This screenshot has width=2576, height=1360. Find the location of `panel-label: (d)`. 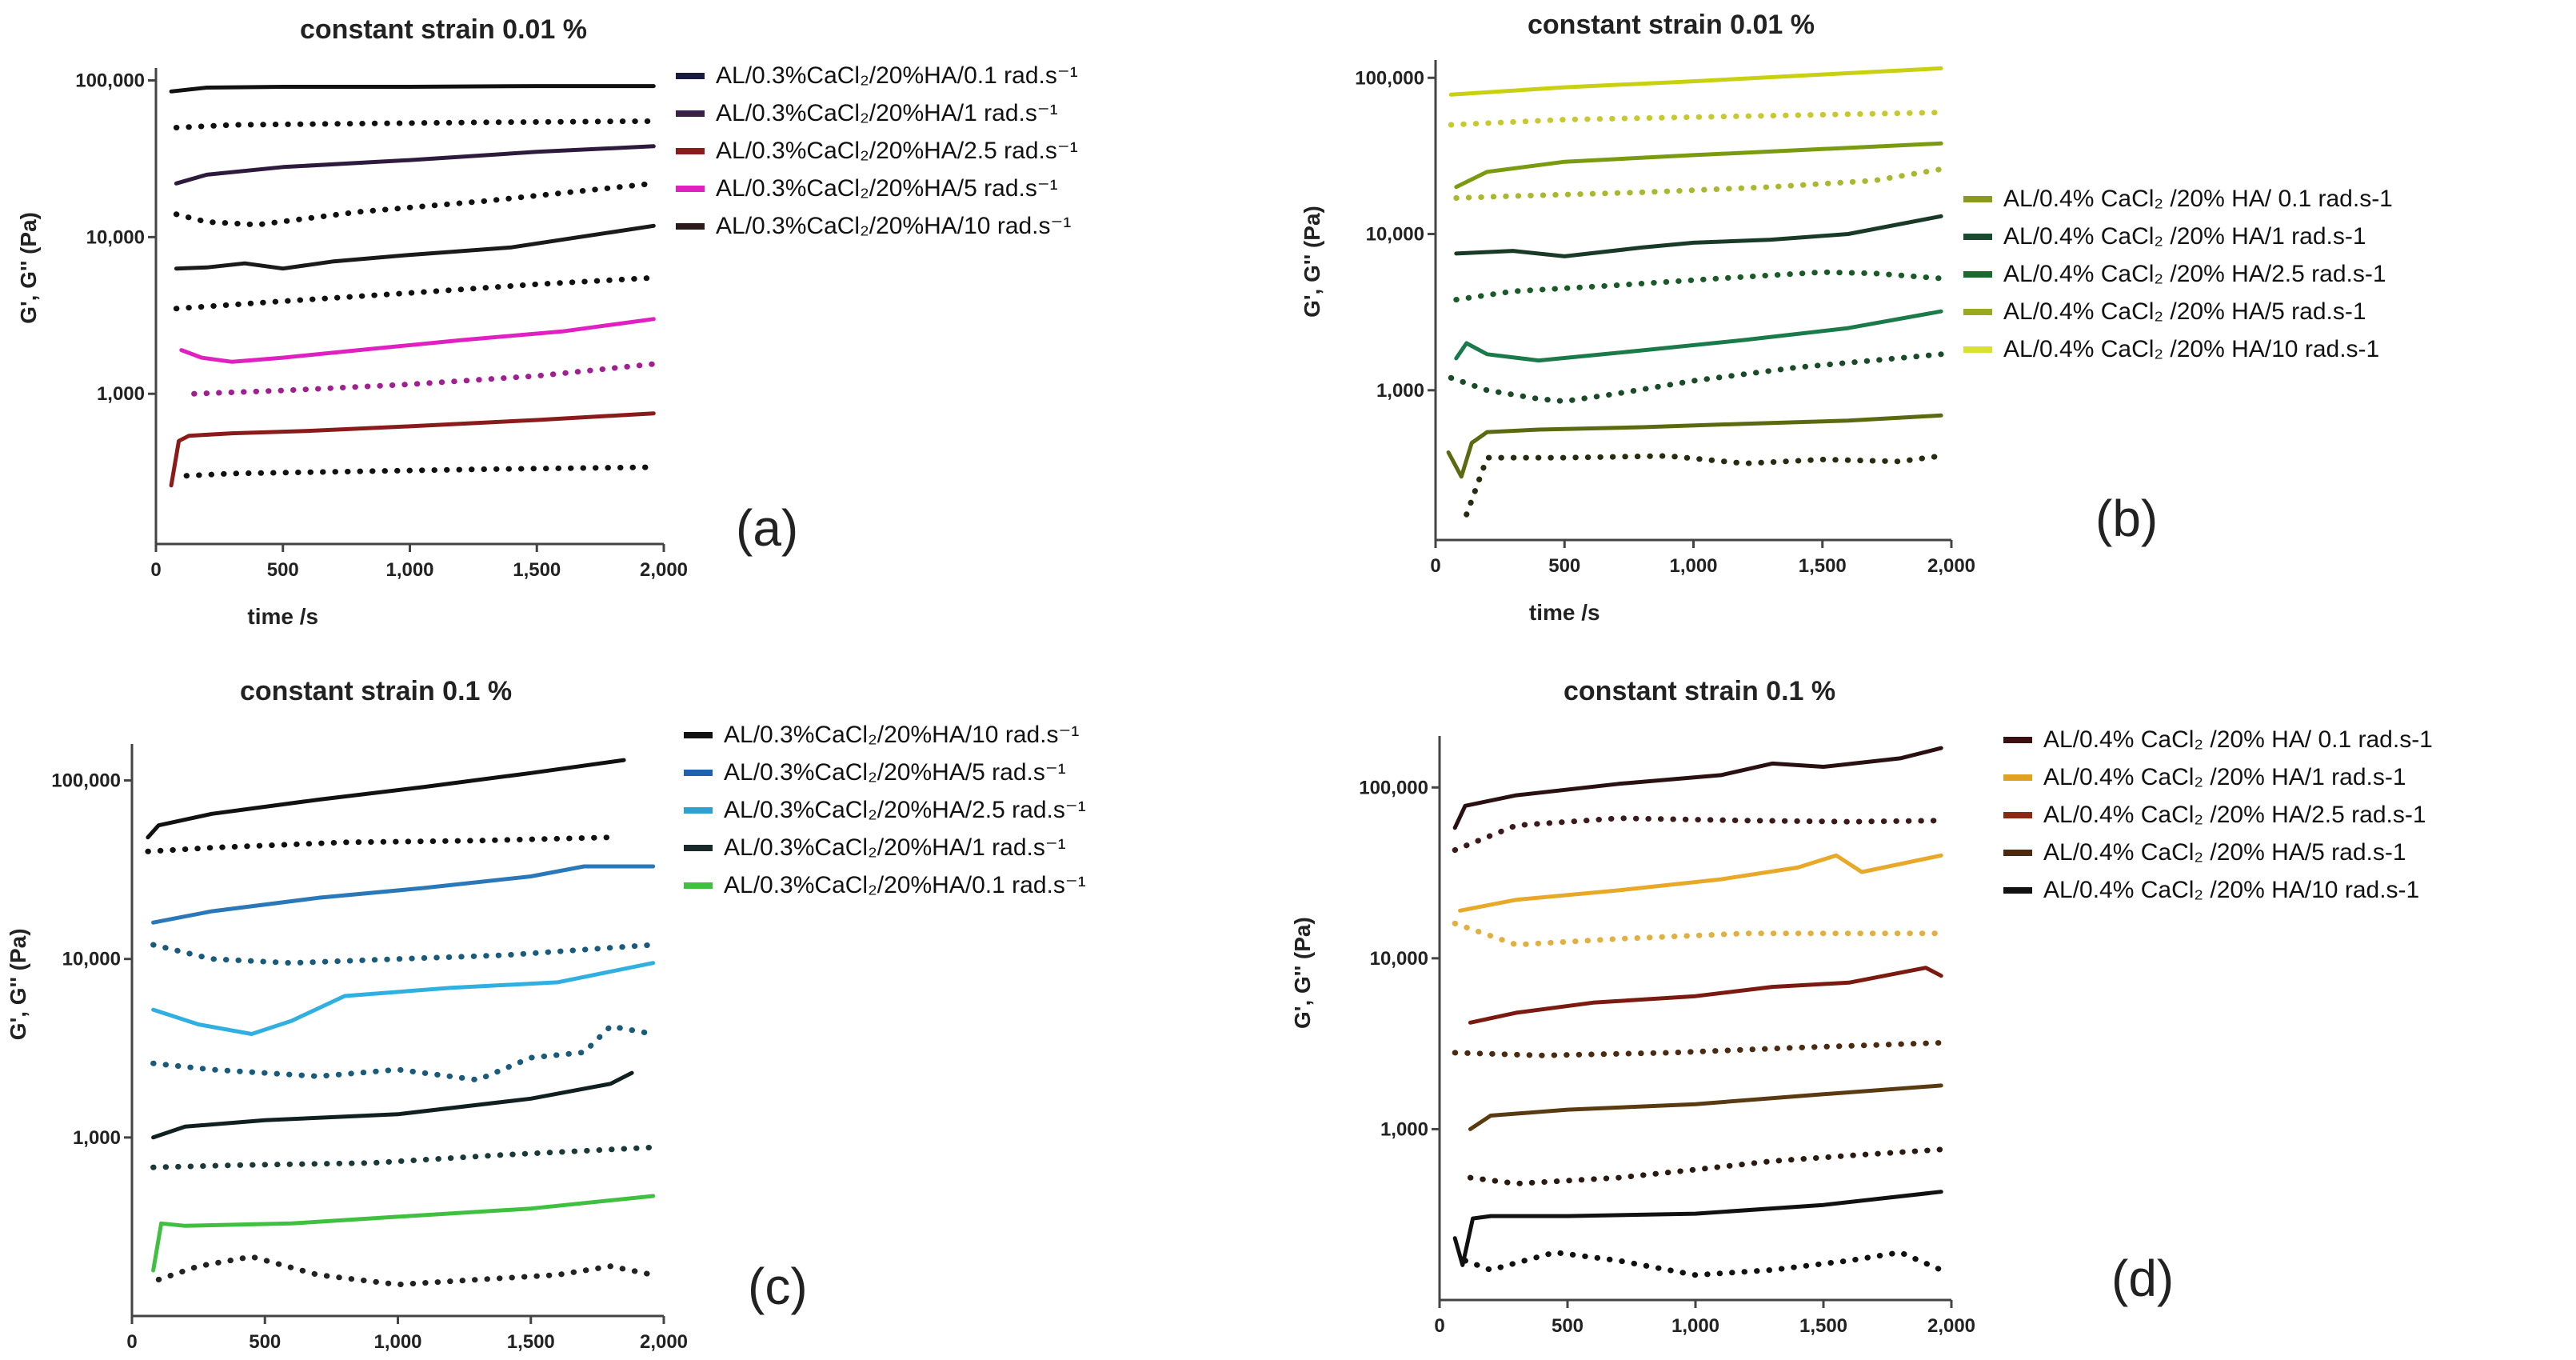

panel-label: (d) is located at coordinates (2142, 1278).